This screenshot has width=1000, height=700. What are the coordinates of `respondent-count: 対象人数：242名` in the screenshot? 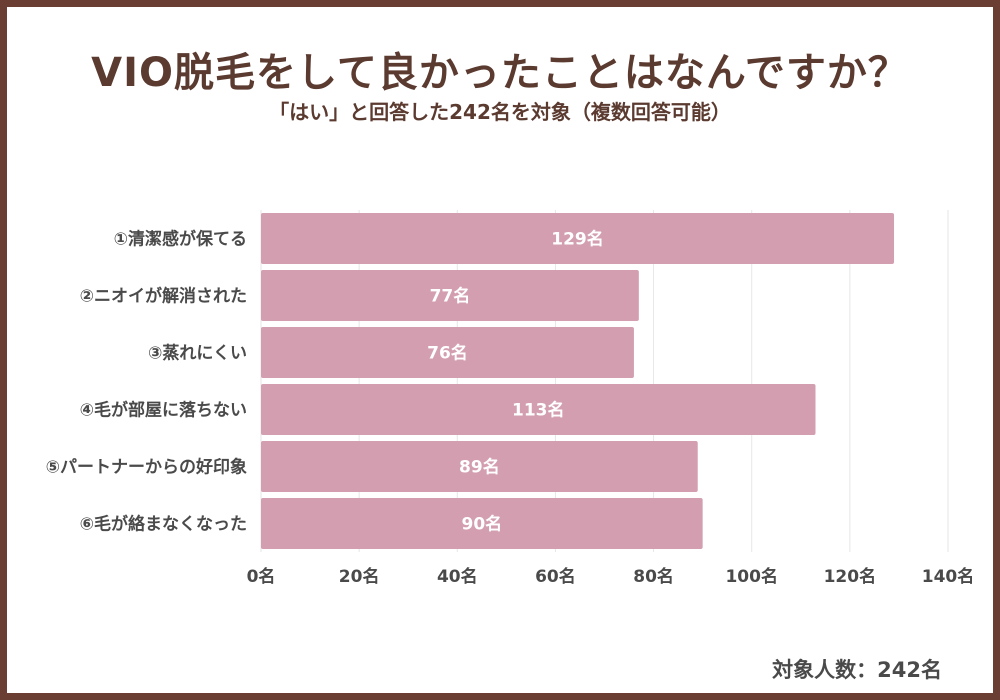 It's located at (857, 670).